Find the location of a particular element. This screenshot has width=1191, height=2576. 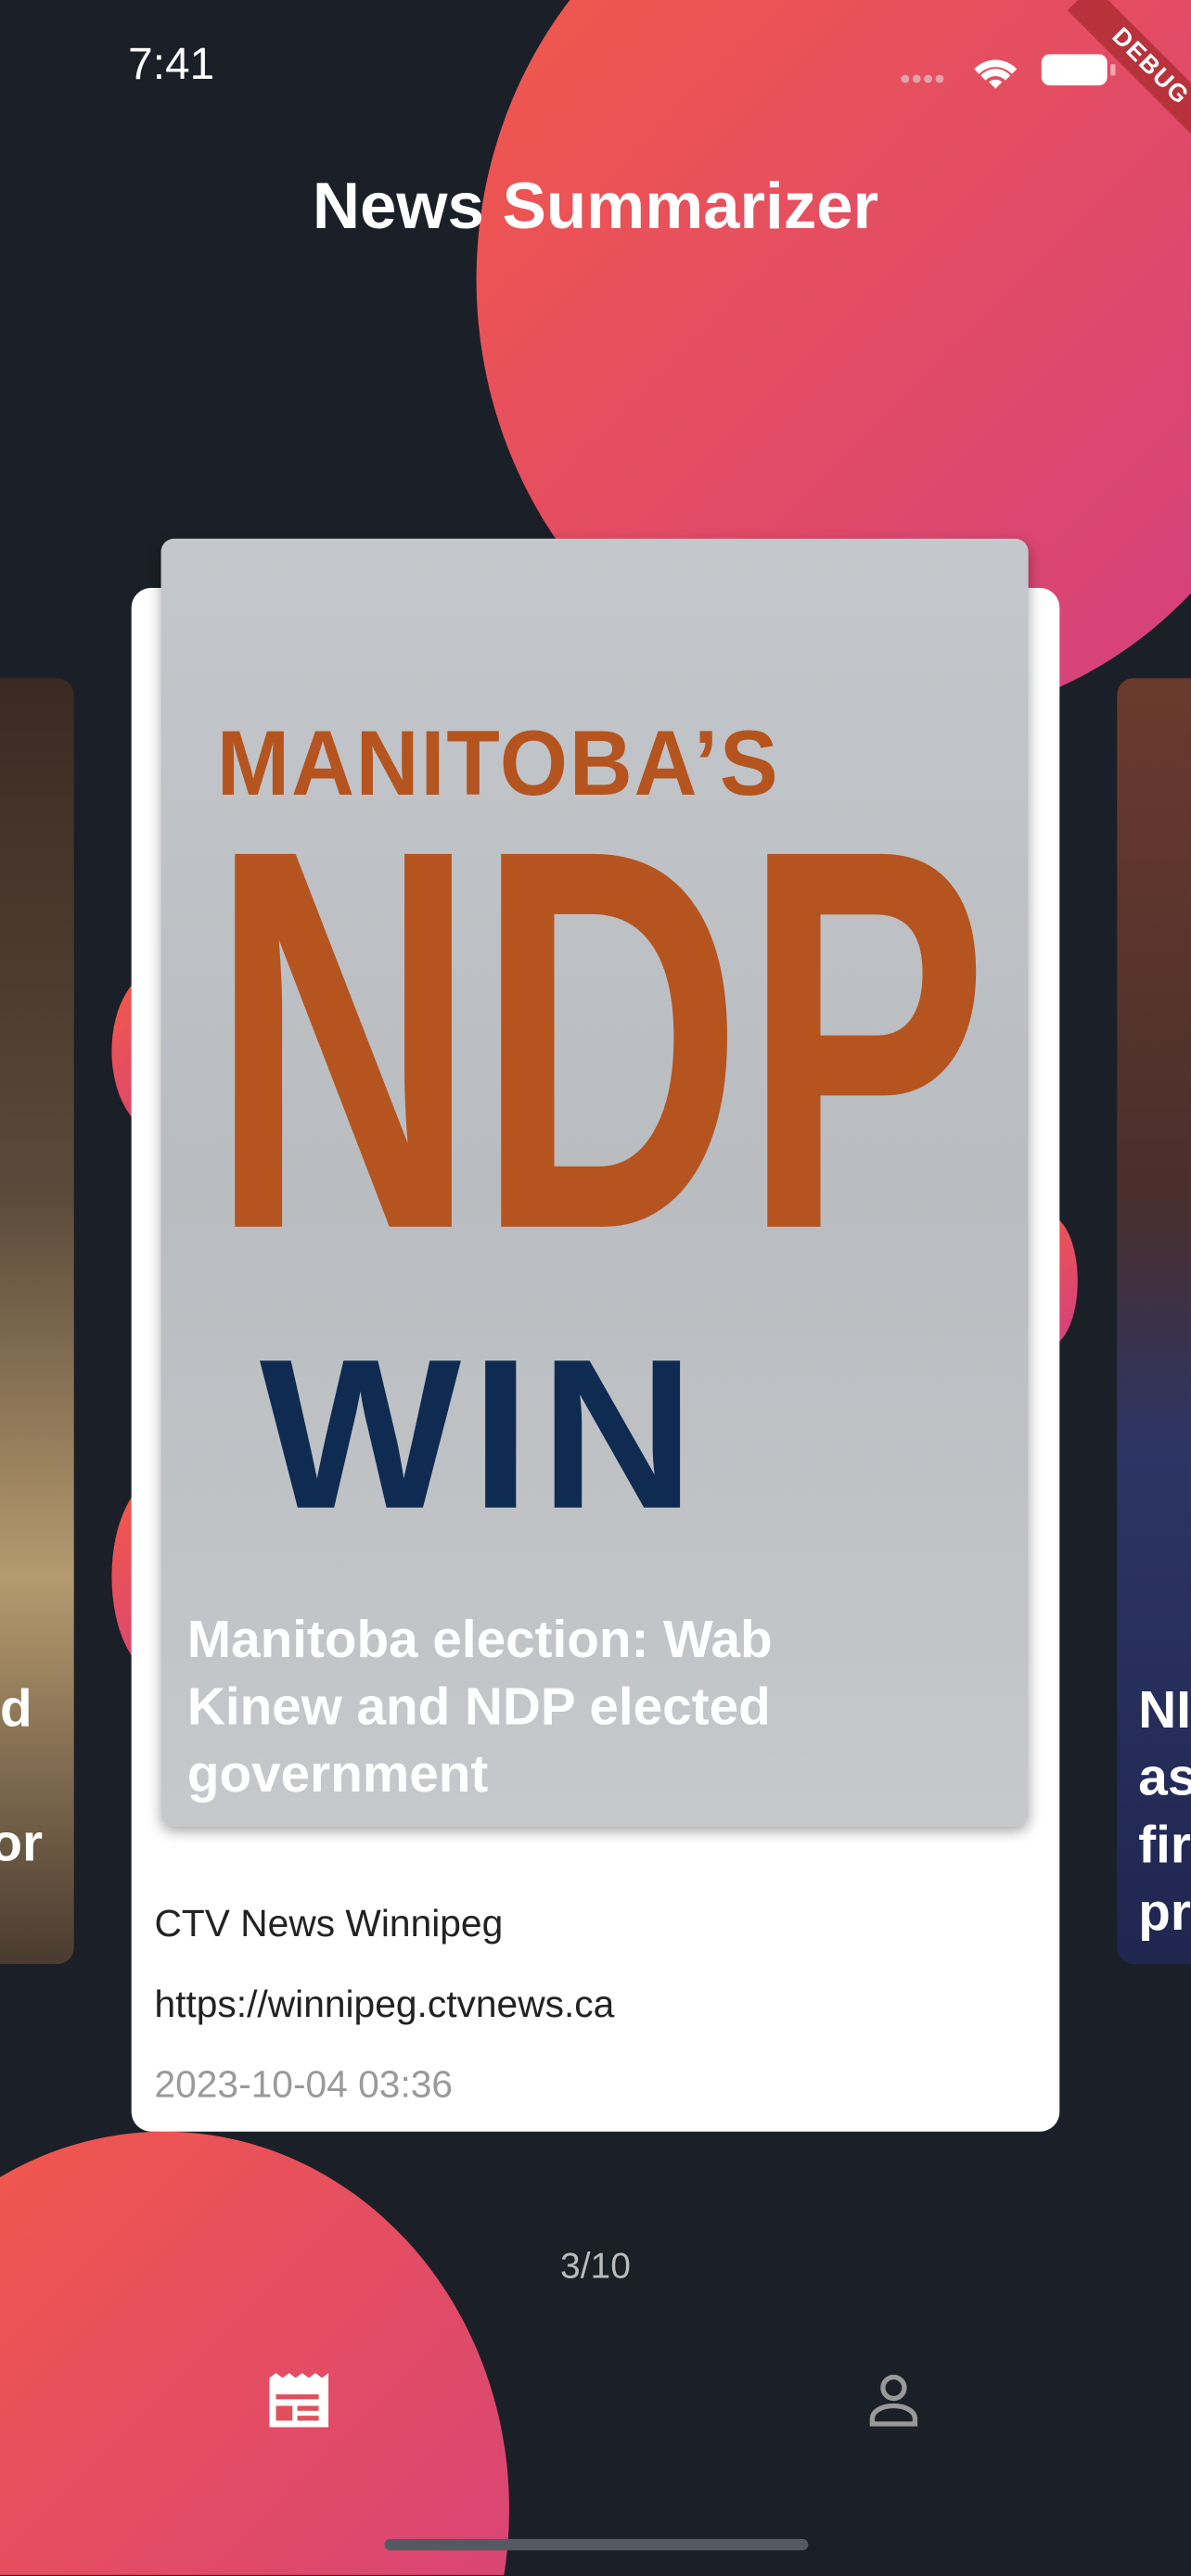

news-date: 2023-10-04 03:36 is located at coordinates (304, 2084).